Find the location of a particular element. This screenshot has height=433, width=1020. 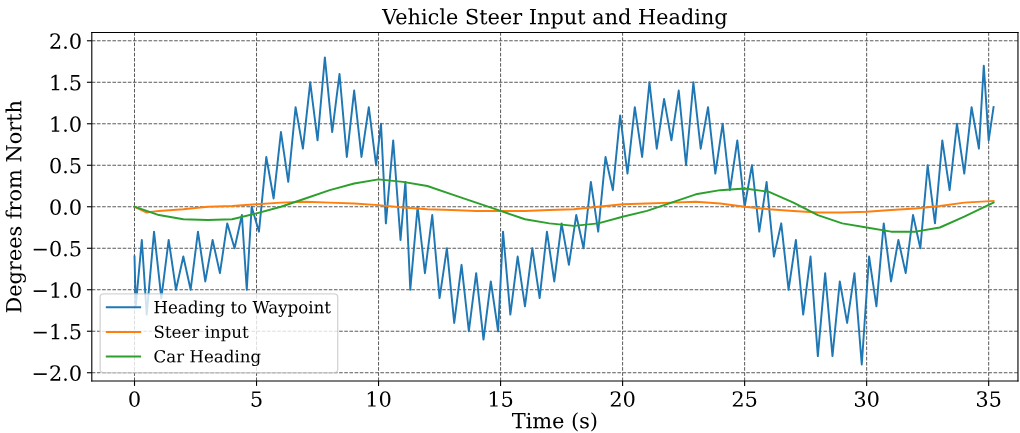

x-tick-label: 15 is located at coordinates (501, 399).